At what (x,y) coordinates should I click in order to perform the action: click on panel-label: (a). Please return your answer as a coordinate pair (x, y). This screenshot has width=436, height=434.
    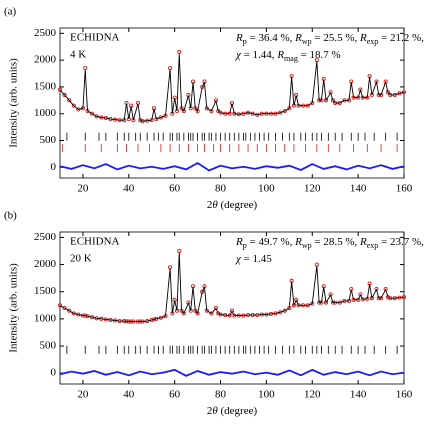
    Looking at the image, I should click on (10, 12).